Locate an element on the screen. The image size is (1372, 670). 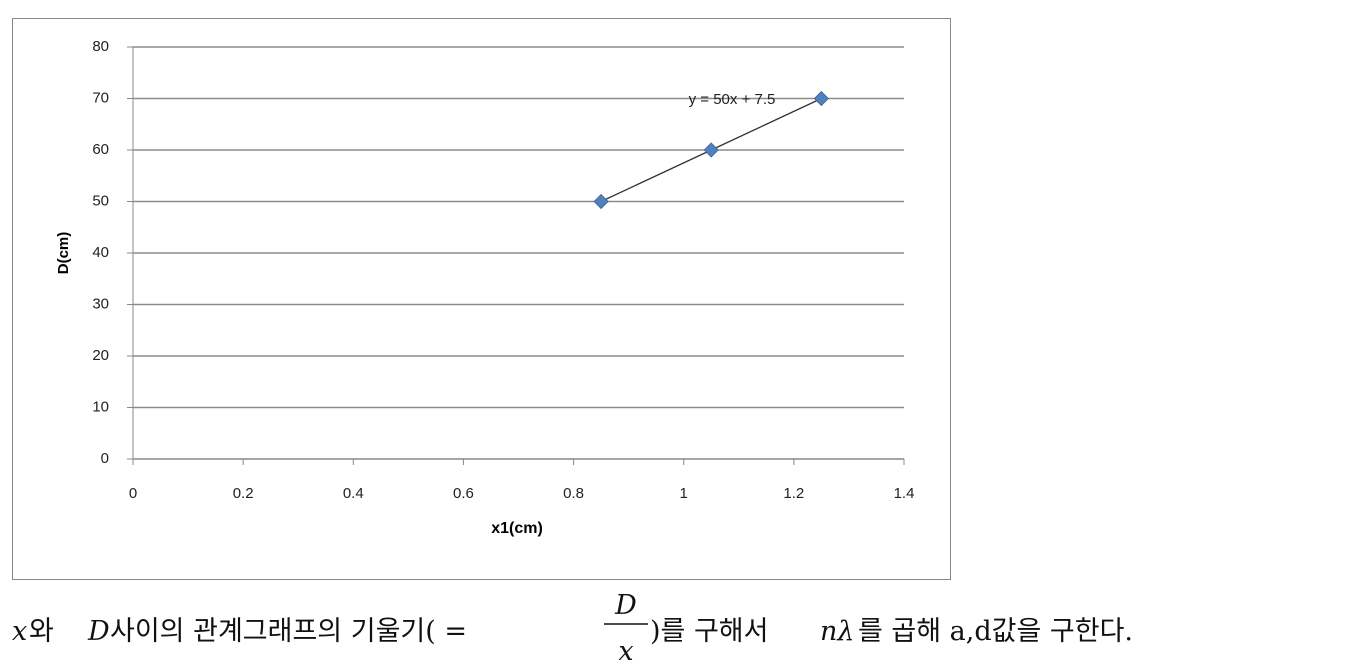
y-tick-label: 30 is located at coordinates (100, 303).